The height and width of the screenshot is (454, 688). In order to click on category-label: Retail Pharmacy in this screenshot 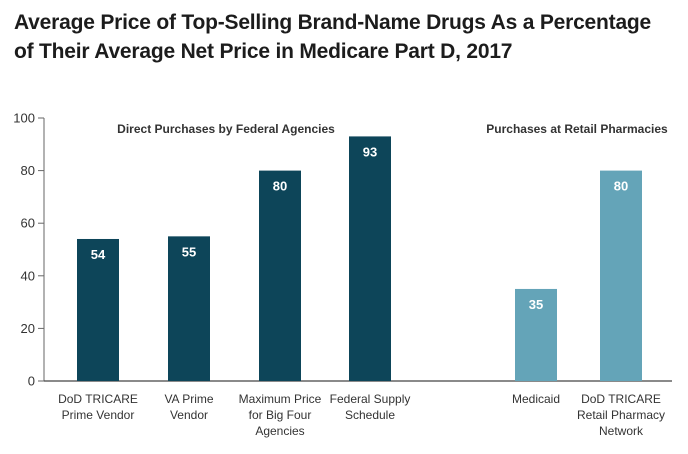, I will do `click(621, 415)`.